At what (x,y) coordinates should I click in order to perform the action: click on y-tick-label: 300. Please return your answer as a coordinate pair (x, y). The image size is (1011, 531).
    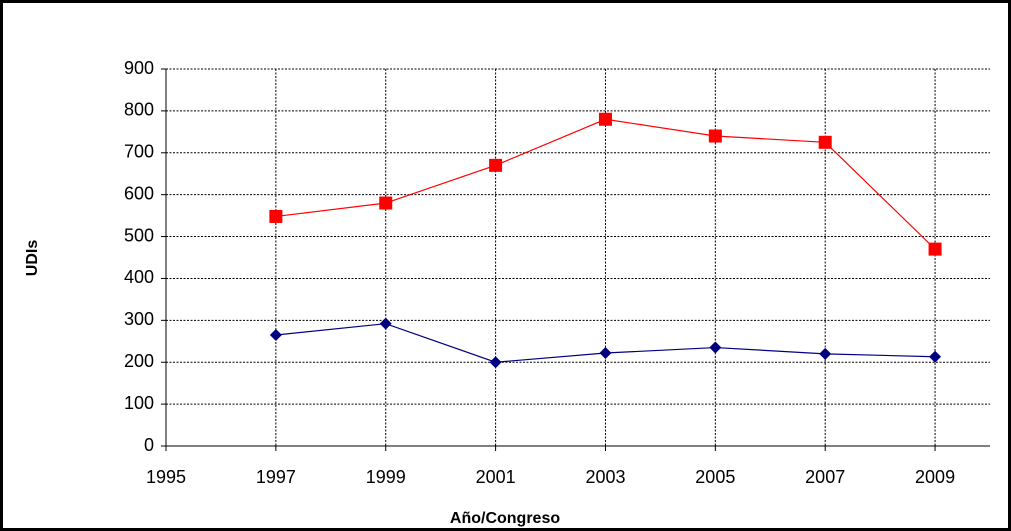
    Looking at the image, I should click on (139, 319).